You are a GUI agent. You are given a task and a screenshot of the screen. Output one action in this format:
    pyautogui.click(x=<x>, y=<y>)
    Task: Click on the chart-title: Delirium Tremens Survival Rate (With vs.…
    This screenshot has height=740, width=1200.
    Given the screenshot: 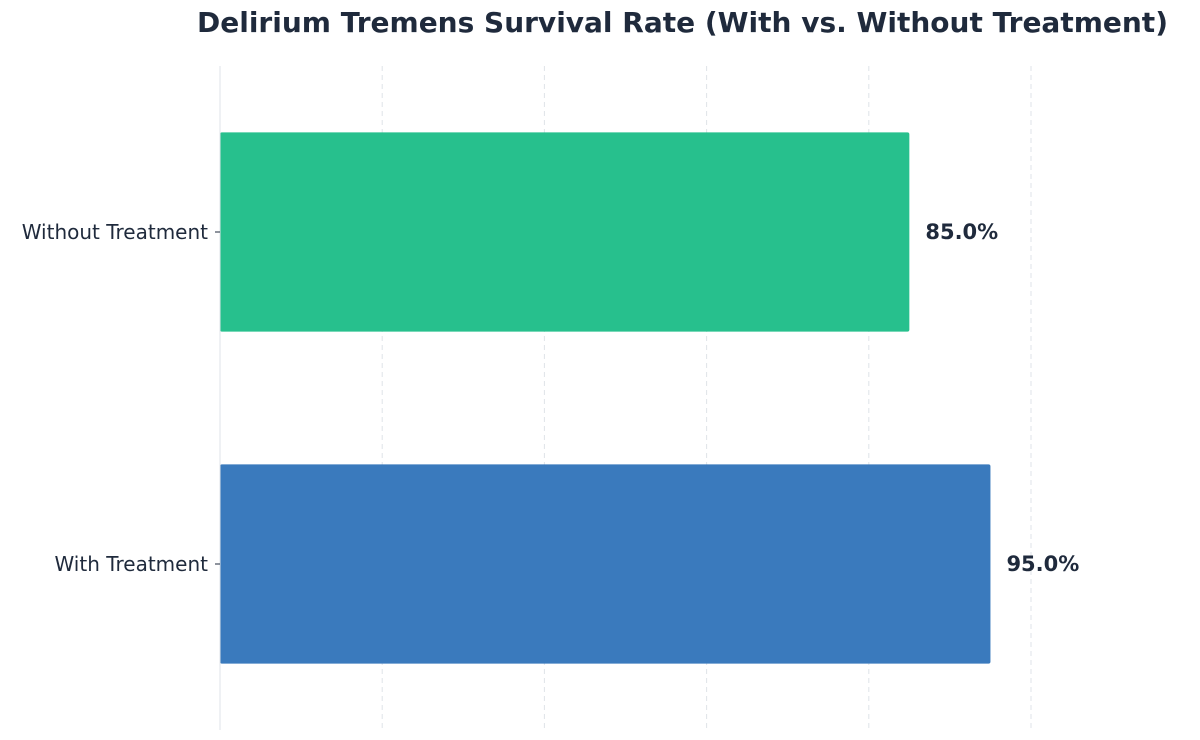 What is the action you would take?
    pyautogui.click(x=682, y=22)
    